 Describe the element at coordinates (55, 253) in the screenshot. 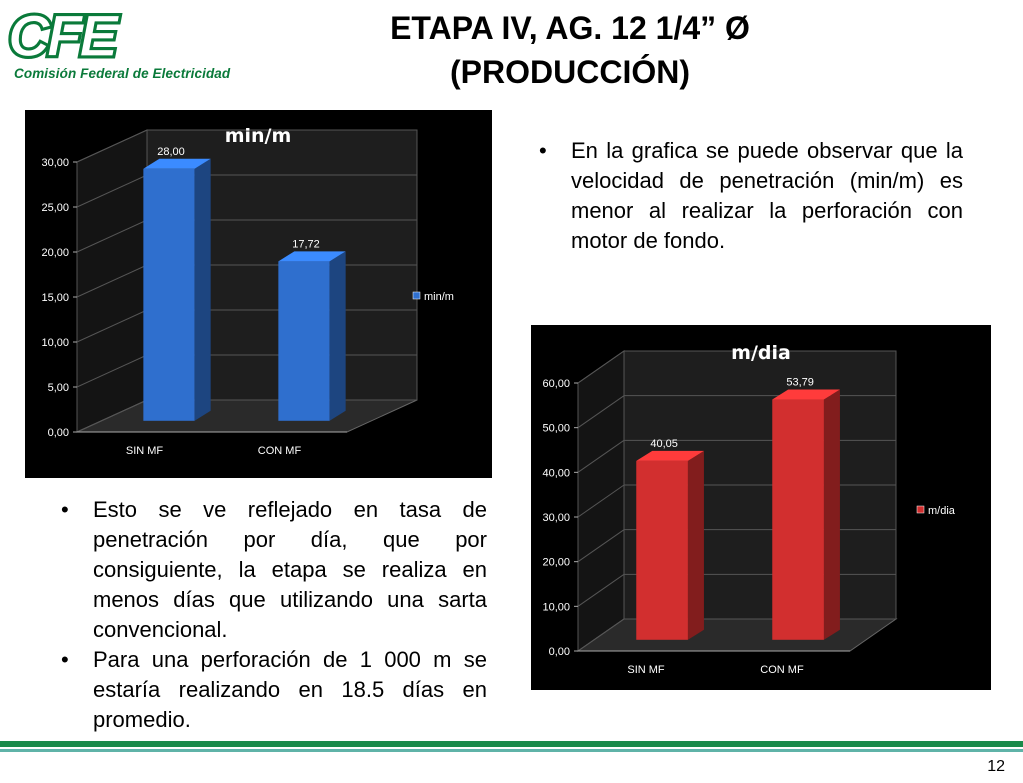

I see `chart1-y-tick-label: 20,00` at that location.